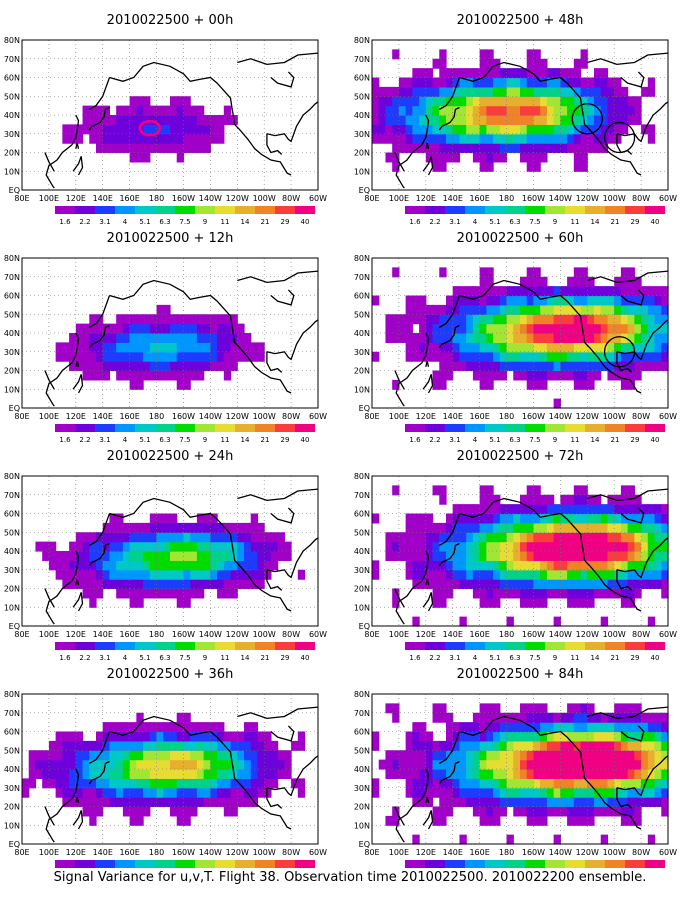 Image resolution: width=700 pixels, height=900 pixels. What do you see at coordinates (453, 852) in the screenshot?
I see `x-tick-label: 140E` at bounding box center [453, 852].